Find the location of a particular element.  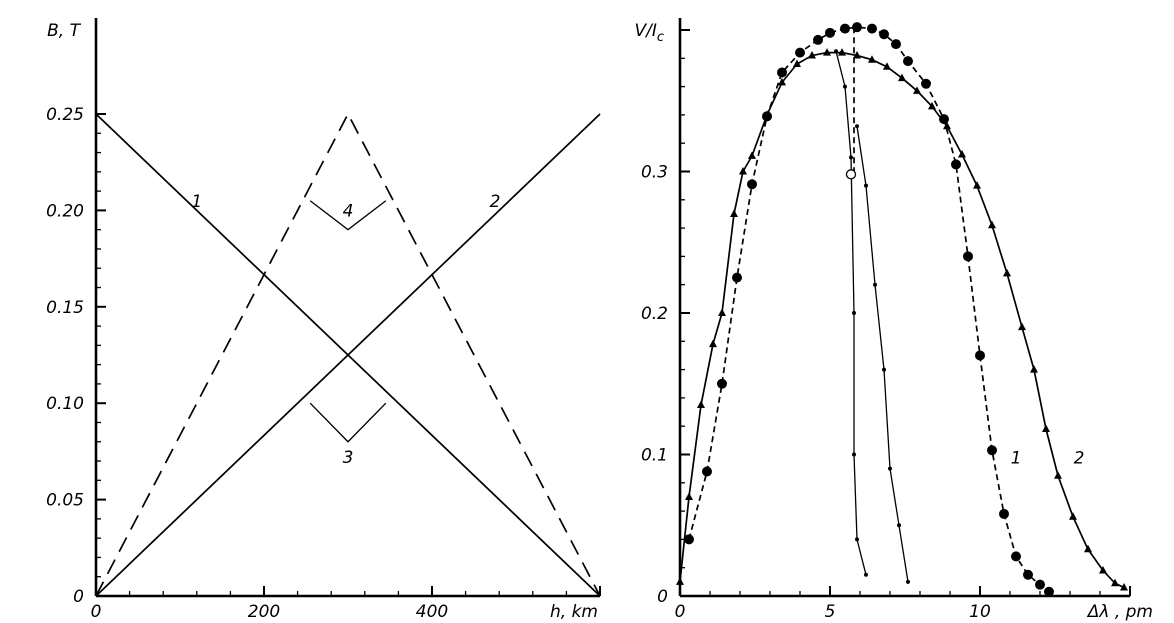

y-tick-label: 0.25 is located at coordinates (65, 115).